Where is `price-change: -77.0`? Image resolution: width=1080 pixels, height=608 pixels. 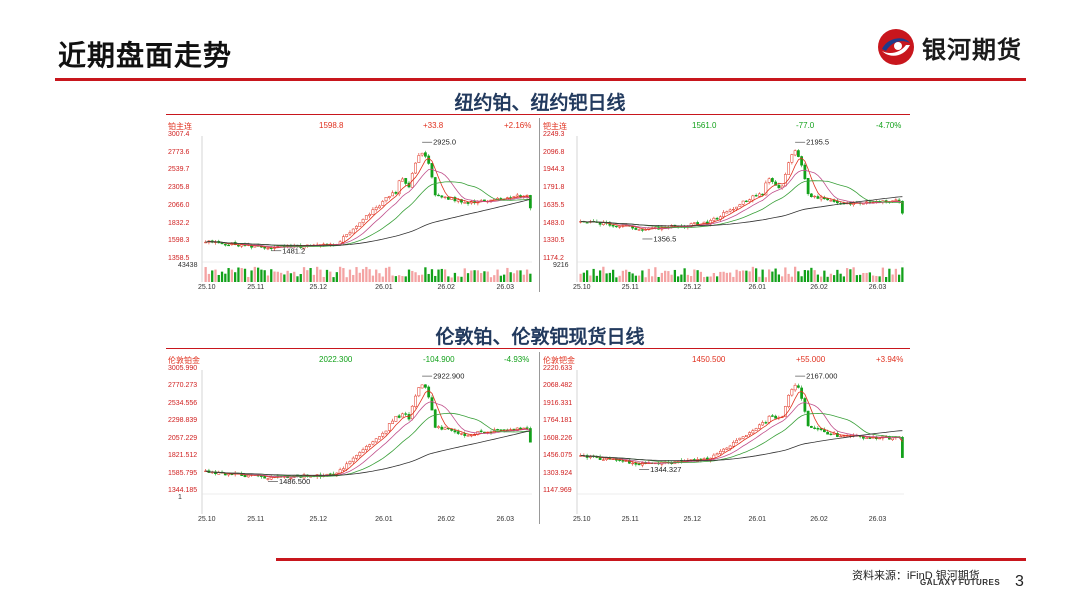 price-change: -77.0 is located at coordinates (805, 125).